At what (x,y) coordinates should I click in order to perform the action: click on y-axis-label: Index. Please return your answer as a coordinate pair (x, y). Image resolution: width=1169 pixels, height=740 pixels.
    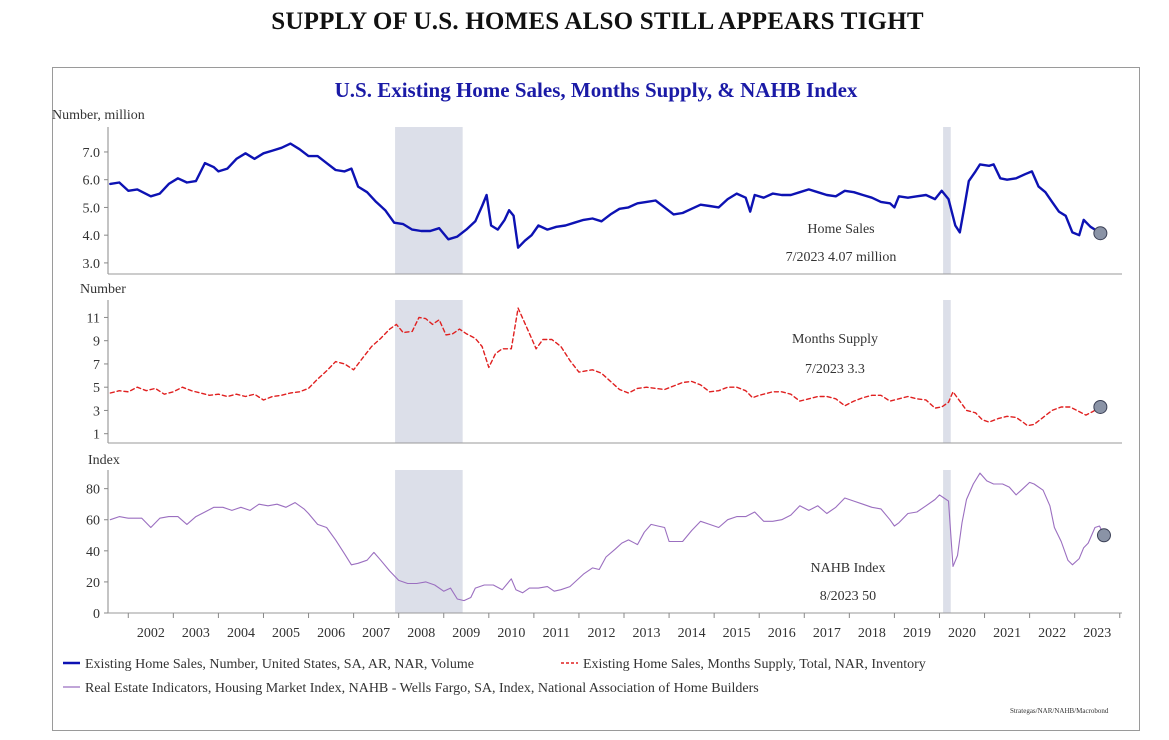
    Looking at the image, I should click on (104, 460).